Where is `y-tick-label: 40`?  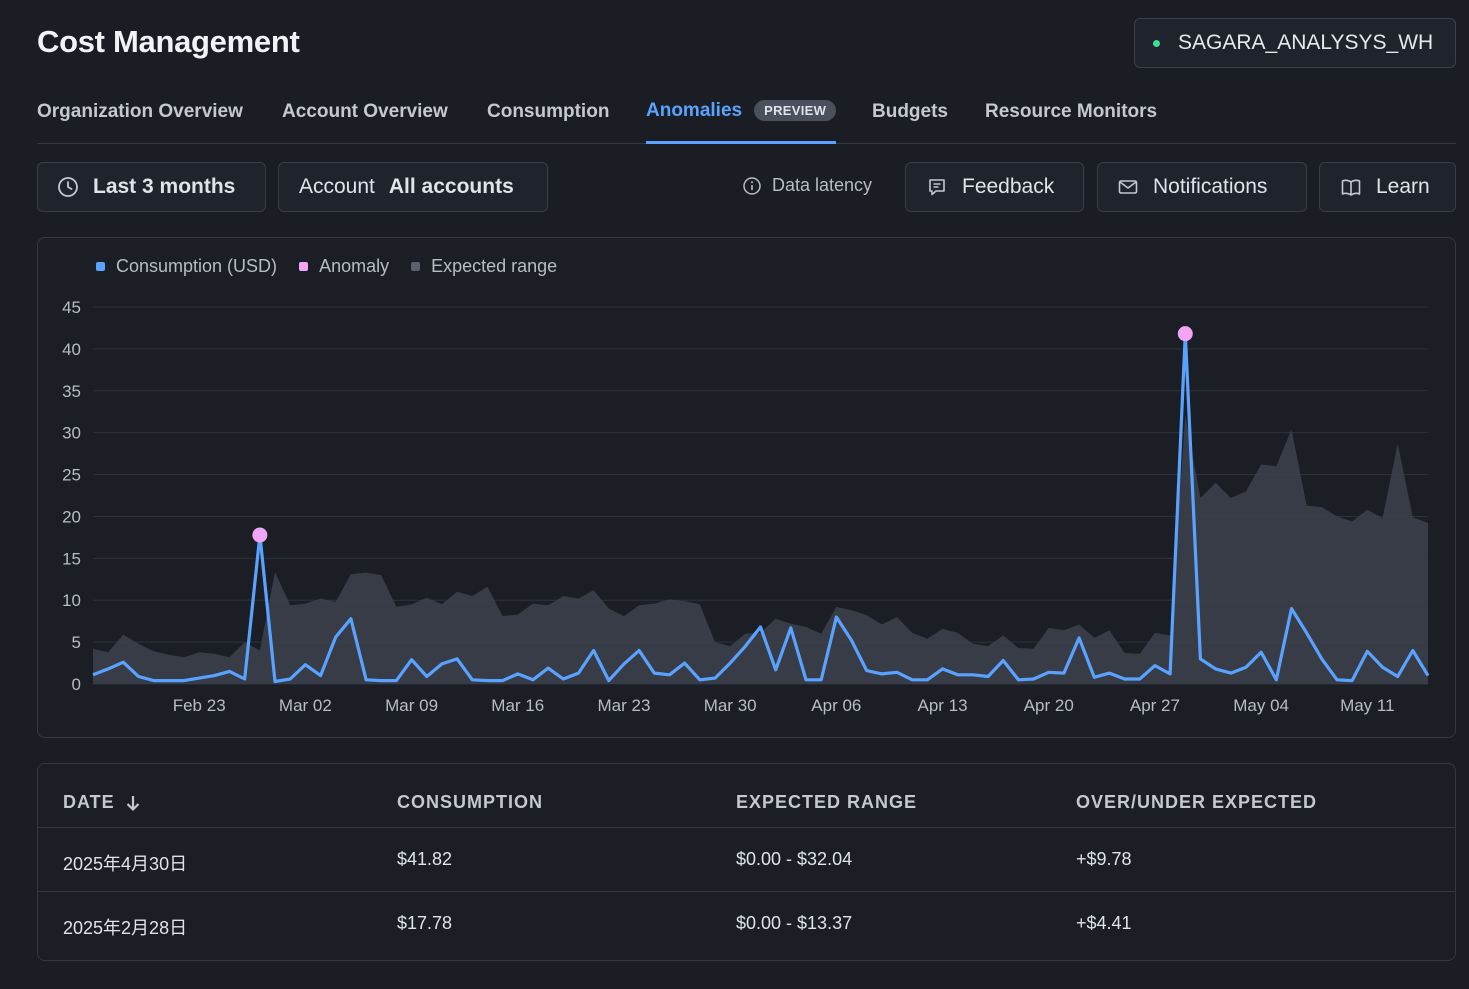
y-tick-label: 40 is located at coordinates (71, 349).